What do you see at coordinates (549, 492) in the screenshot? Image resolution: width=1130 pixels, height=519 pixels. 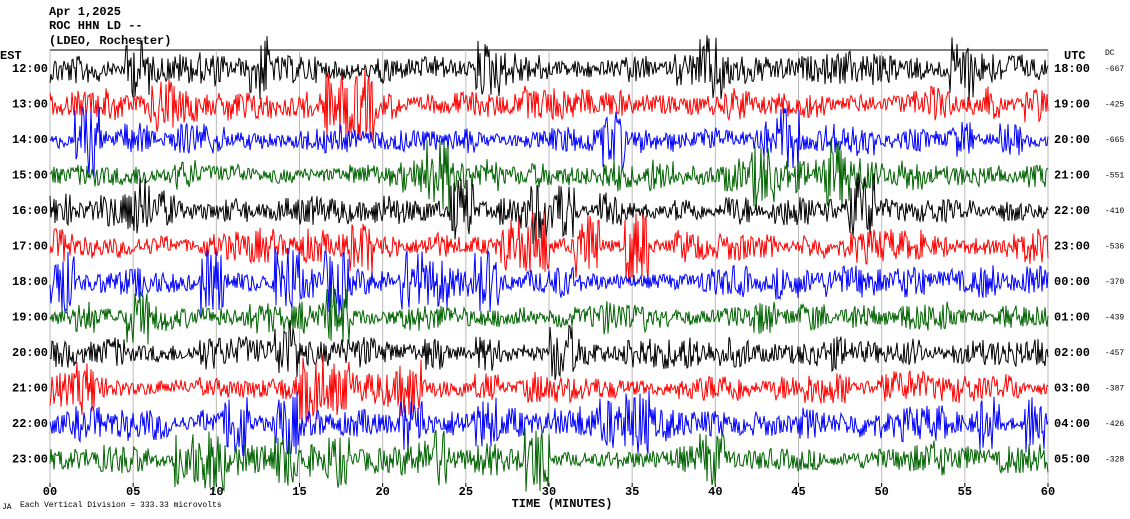 I see `x-tick-label: 30` at bounding box center [549, 492].